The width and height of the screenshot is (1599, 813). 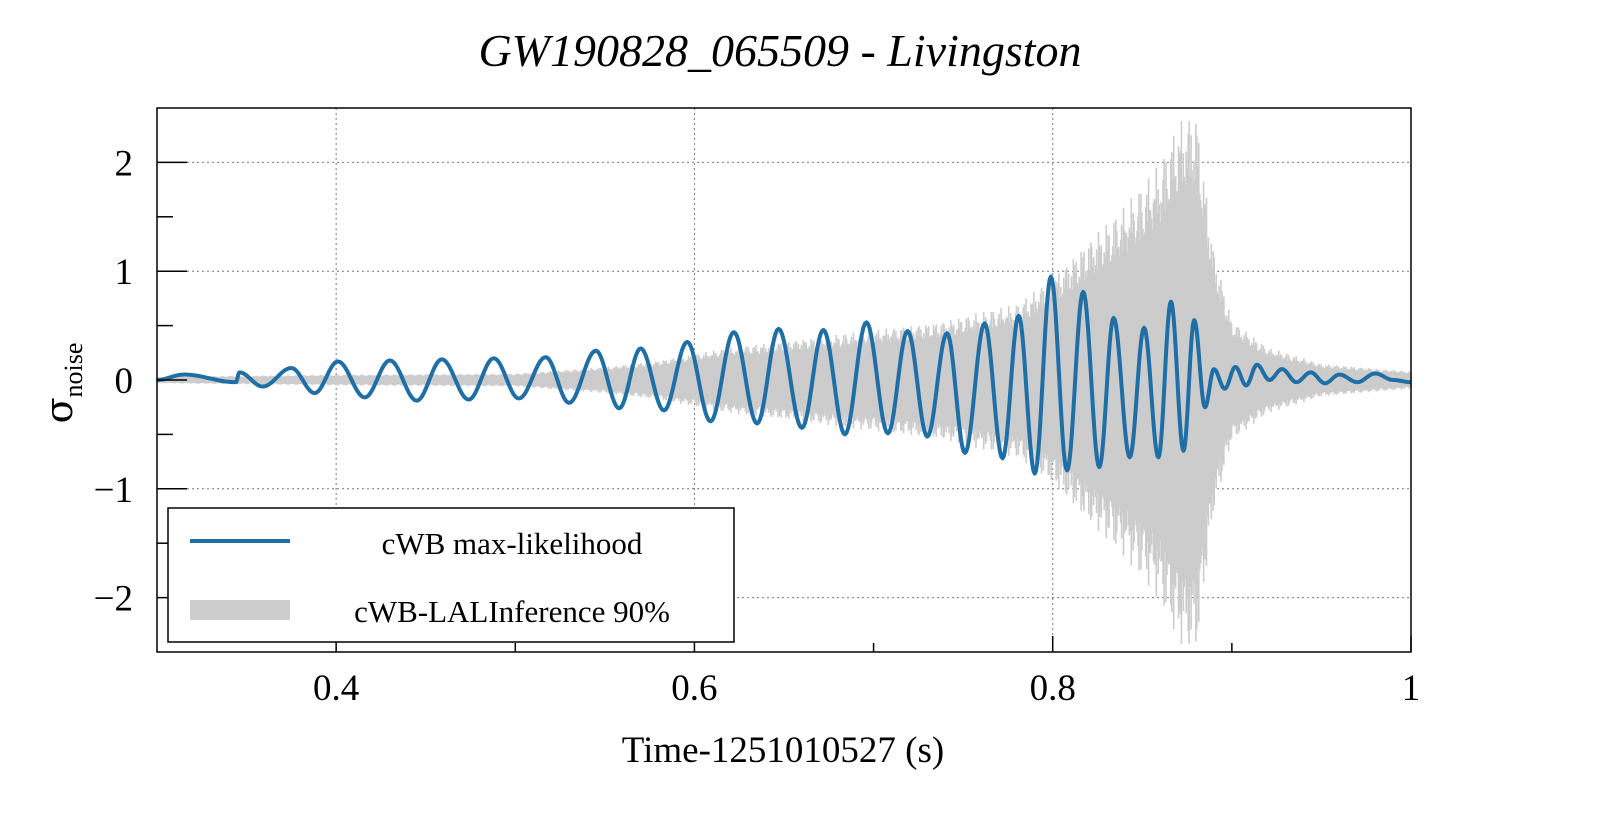 What do you see at coordinates (512, 611) in the screenshot?
I see `legend-label-lalinference: cWB-LALInference 90%` at bounding box center [512, 611].